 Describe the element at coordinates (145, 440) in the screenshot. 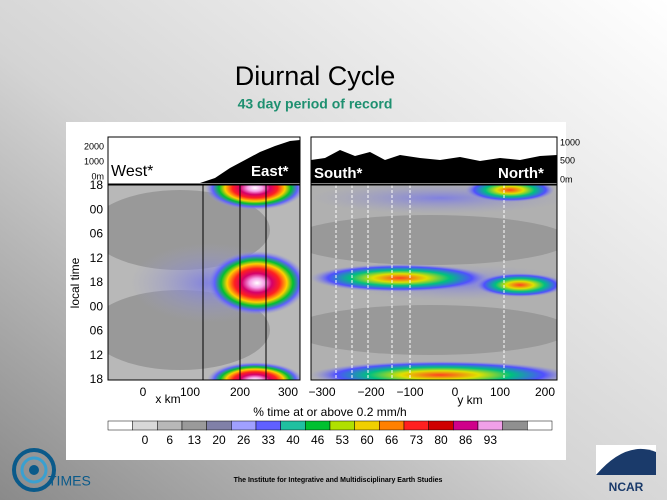

I see `colorbar-label: 0` at that location.